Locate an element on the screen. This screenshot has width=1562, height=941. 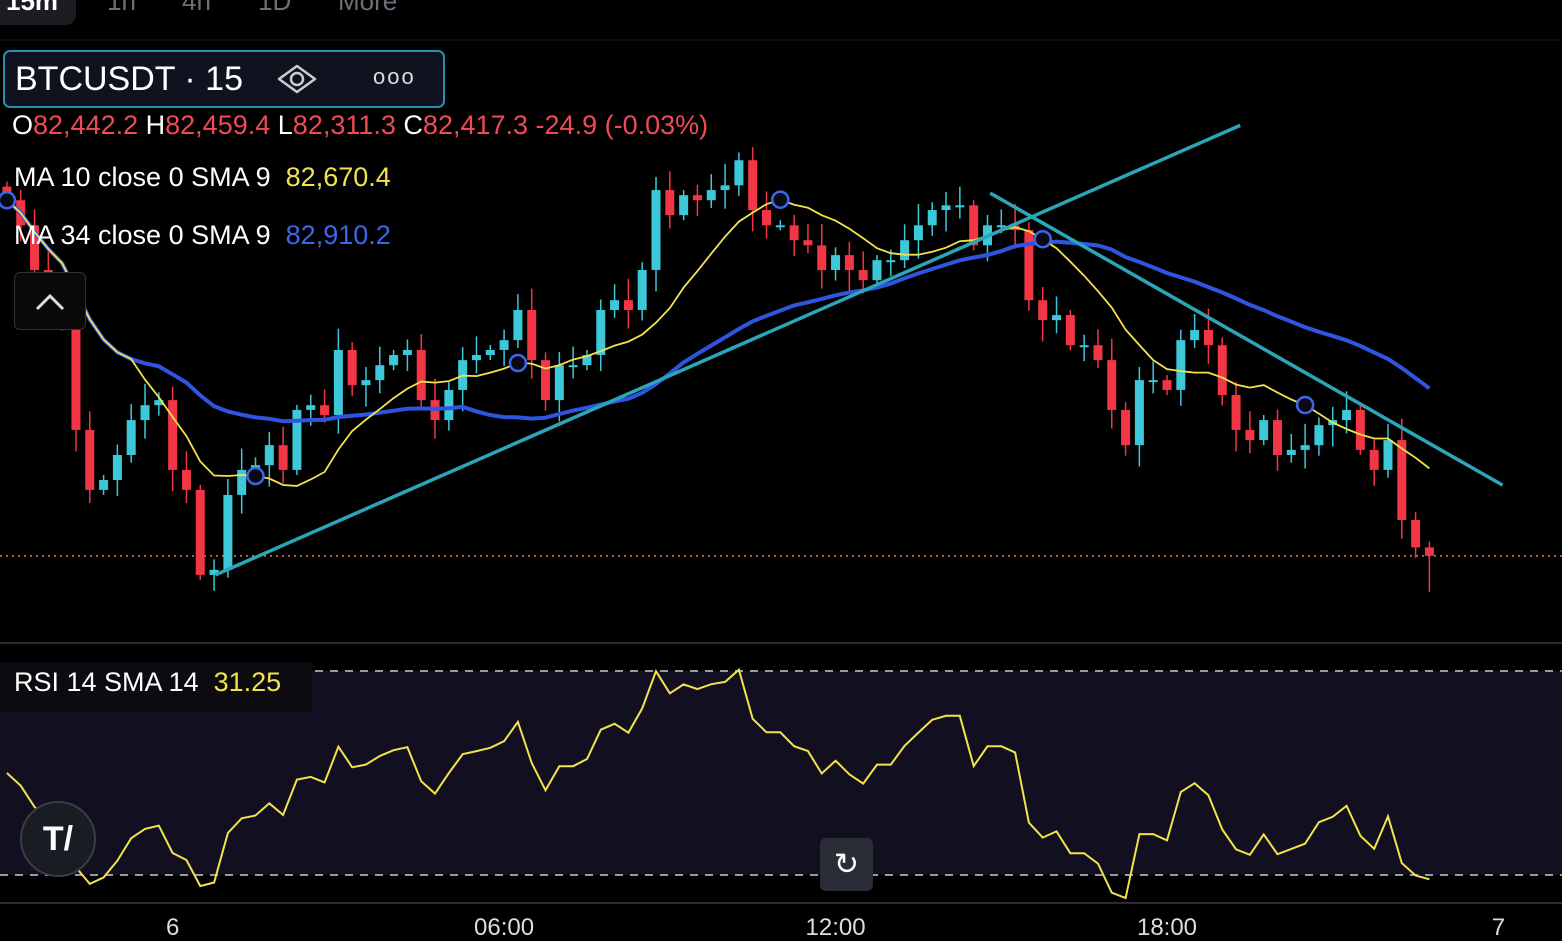
ma10-value: 82,670.4 is located at coordinates (338, 177).